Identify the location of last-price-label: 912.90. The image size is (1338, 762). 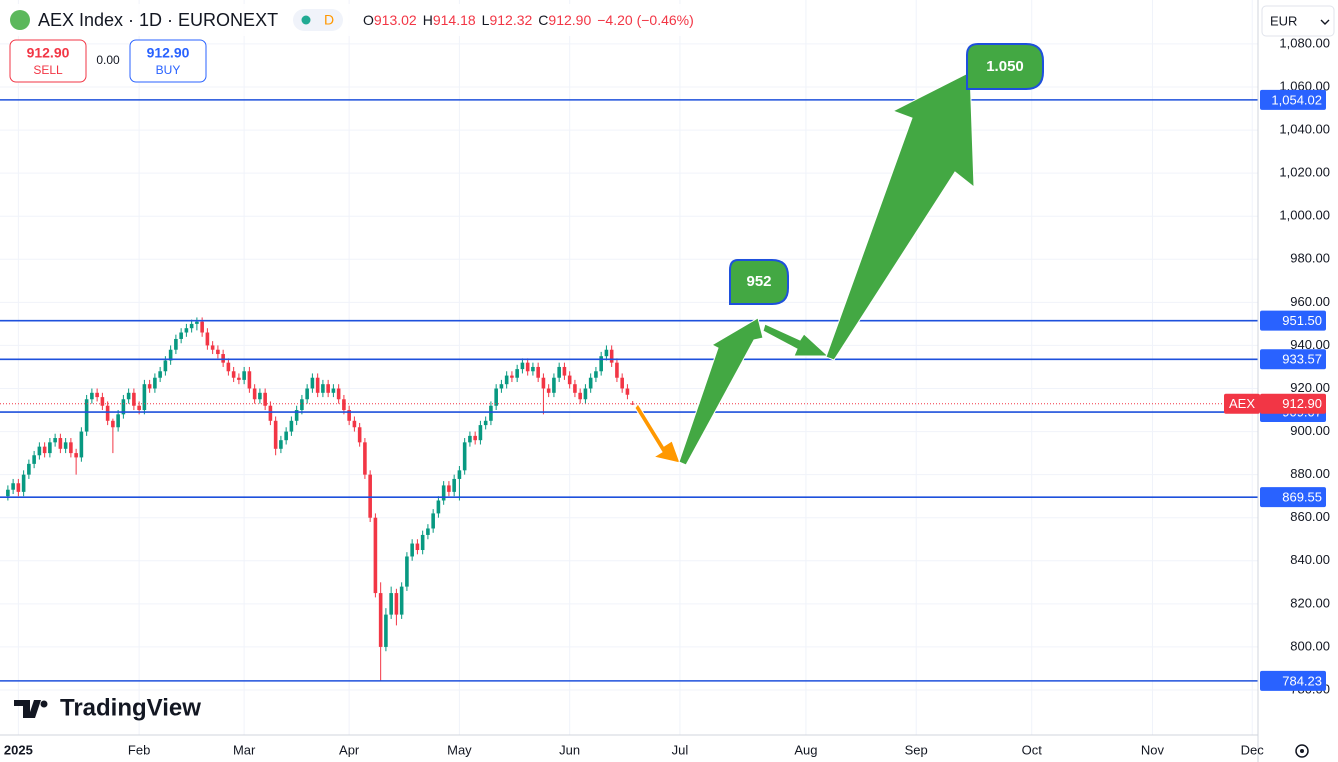
(1302, 403).